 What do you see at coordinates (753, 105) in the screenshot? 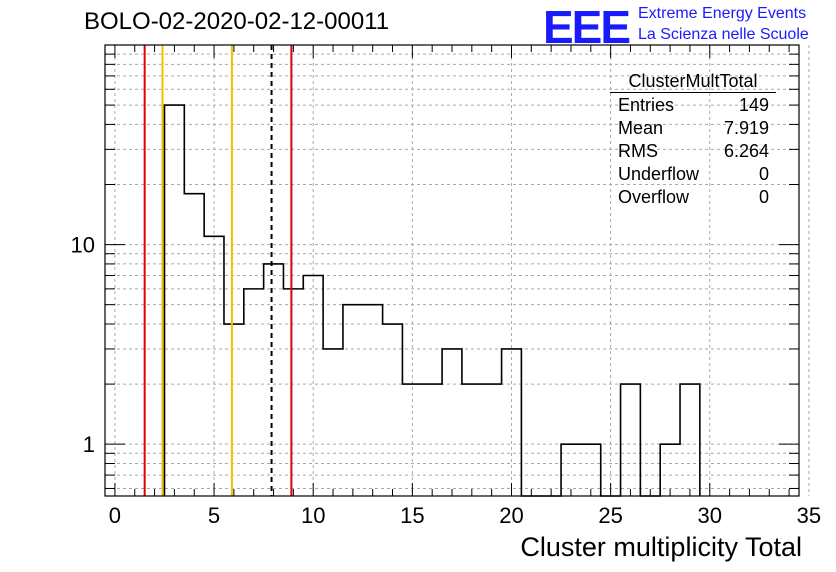
I see `stats-value: 149` at bounding box center [753, 105].